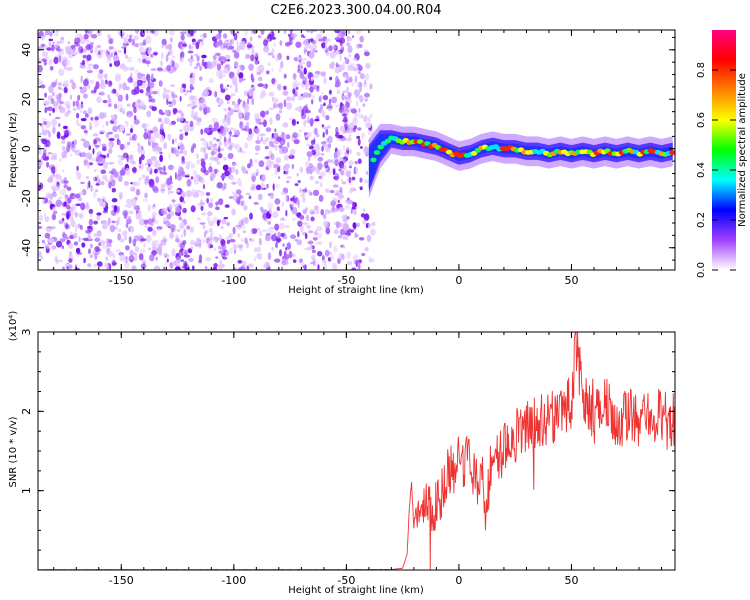 The image size is (750, 600). I want to click on spectrogram-signal-track, so click(521, 161).